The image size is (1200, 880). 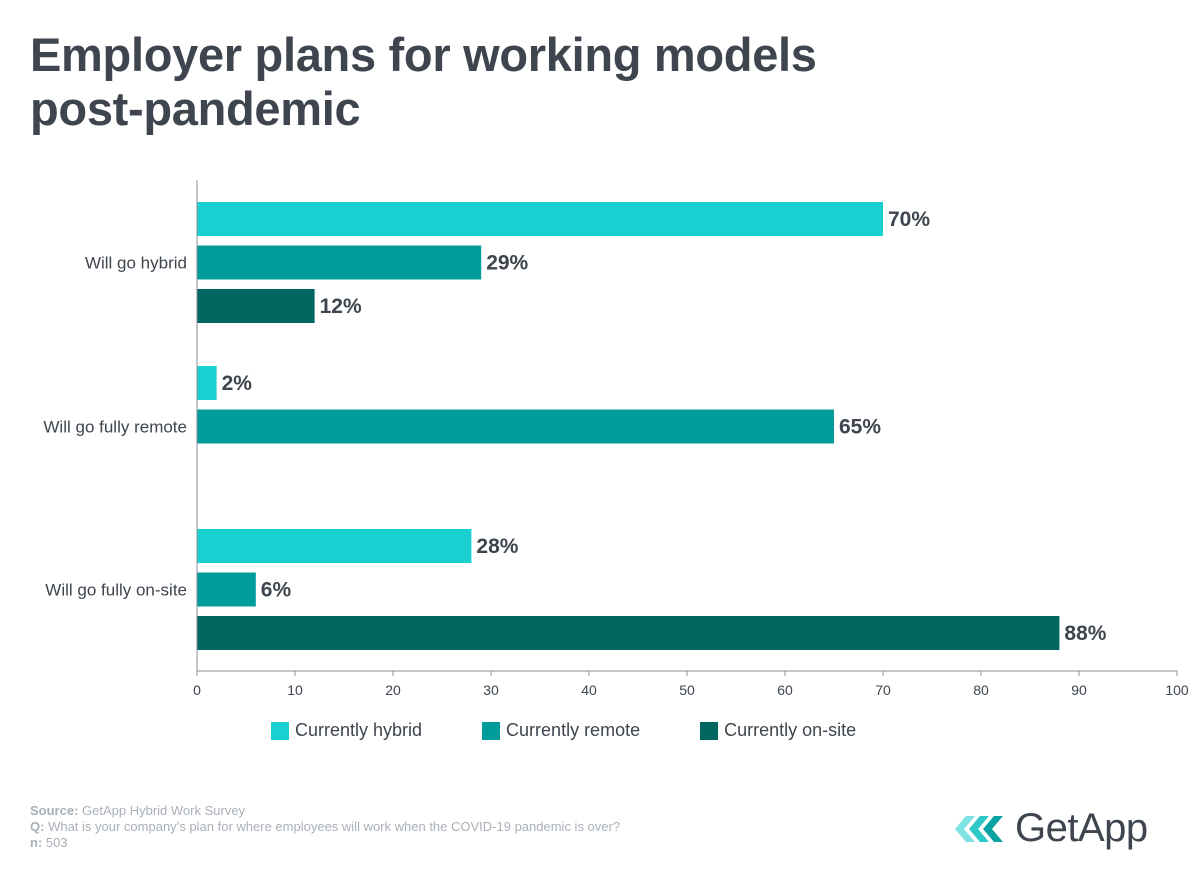 I want to click on x-tick-label-6: 60, so click(x=785, y=690).